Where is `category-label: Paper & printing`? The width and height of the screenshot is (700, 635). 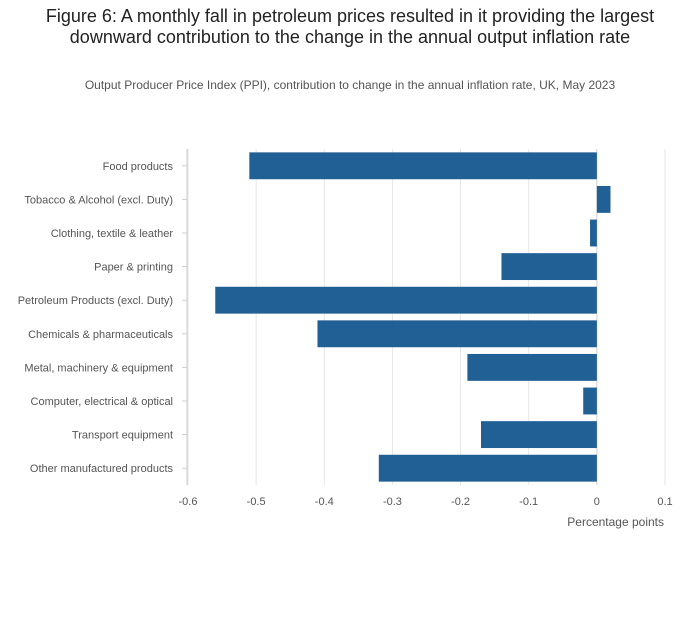 category-label: Paper & printing is located at coordinates (133, 268).